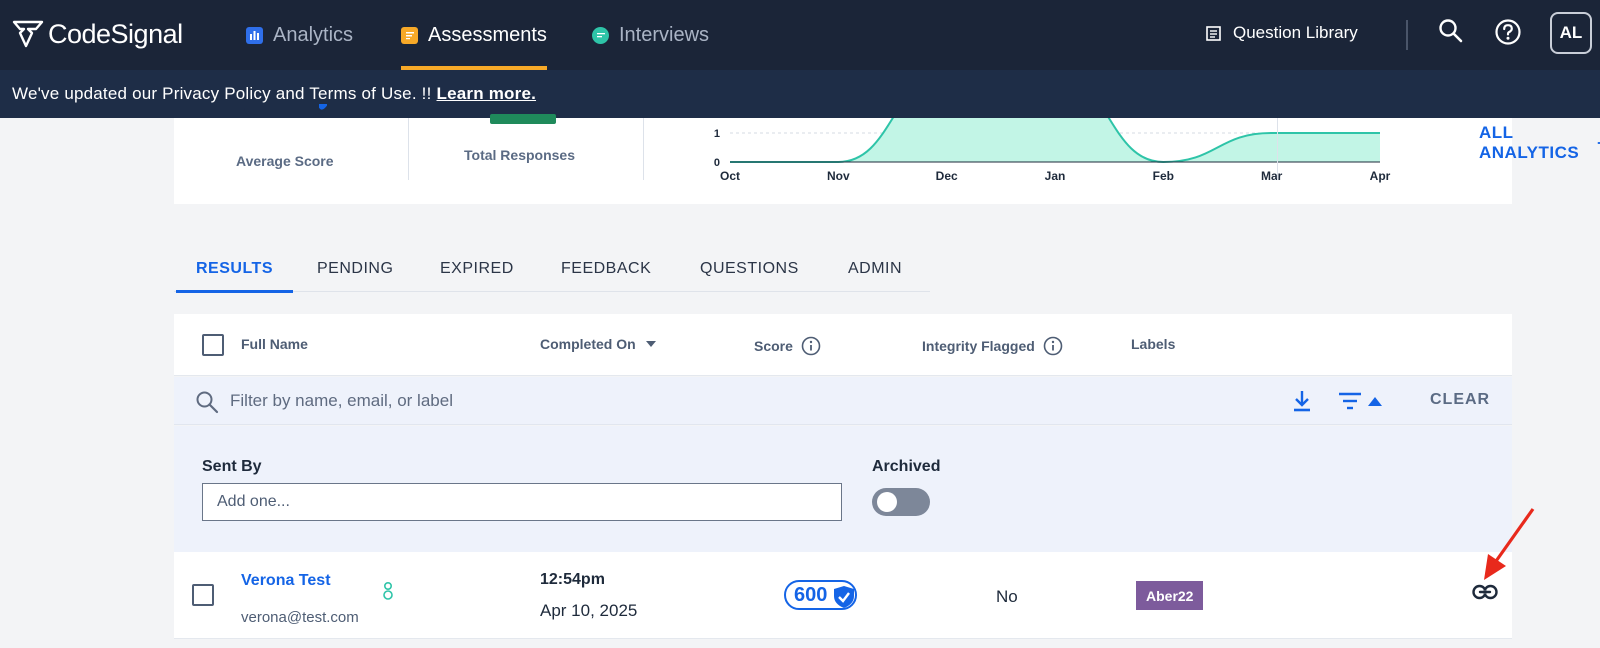 This screenshot has height=648, width=1600. What do you see at coordinates (580, 401) in the screenshot?
I see `filter-input` at bounding box center [580, 401].